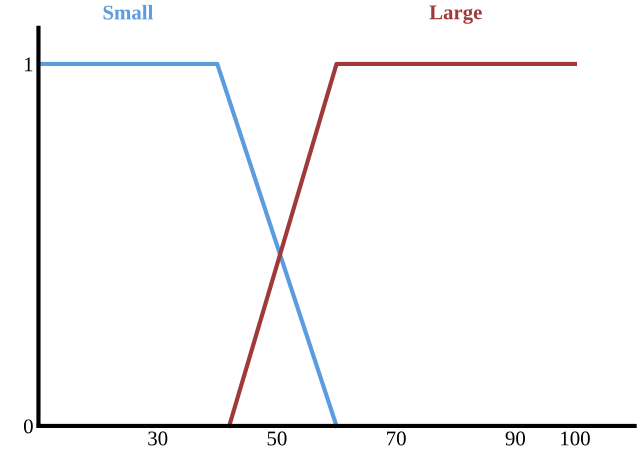 The image size is (641, 463). Describe the element at coordinates (396, 438) in the screenshot. I see `x-tick-label: 70` at that location.